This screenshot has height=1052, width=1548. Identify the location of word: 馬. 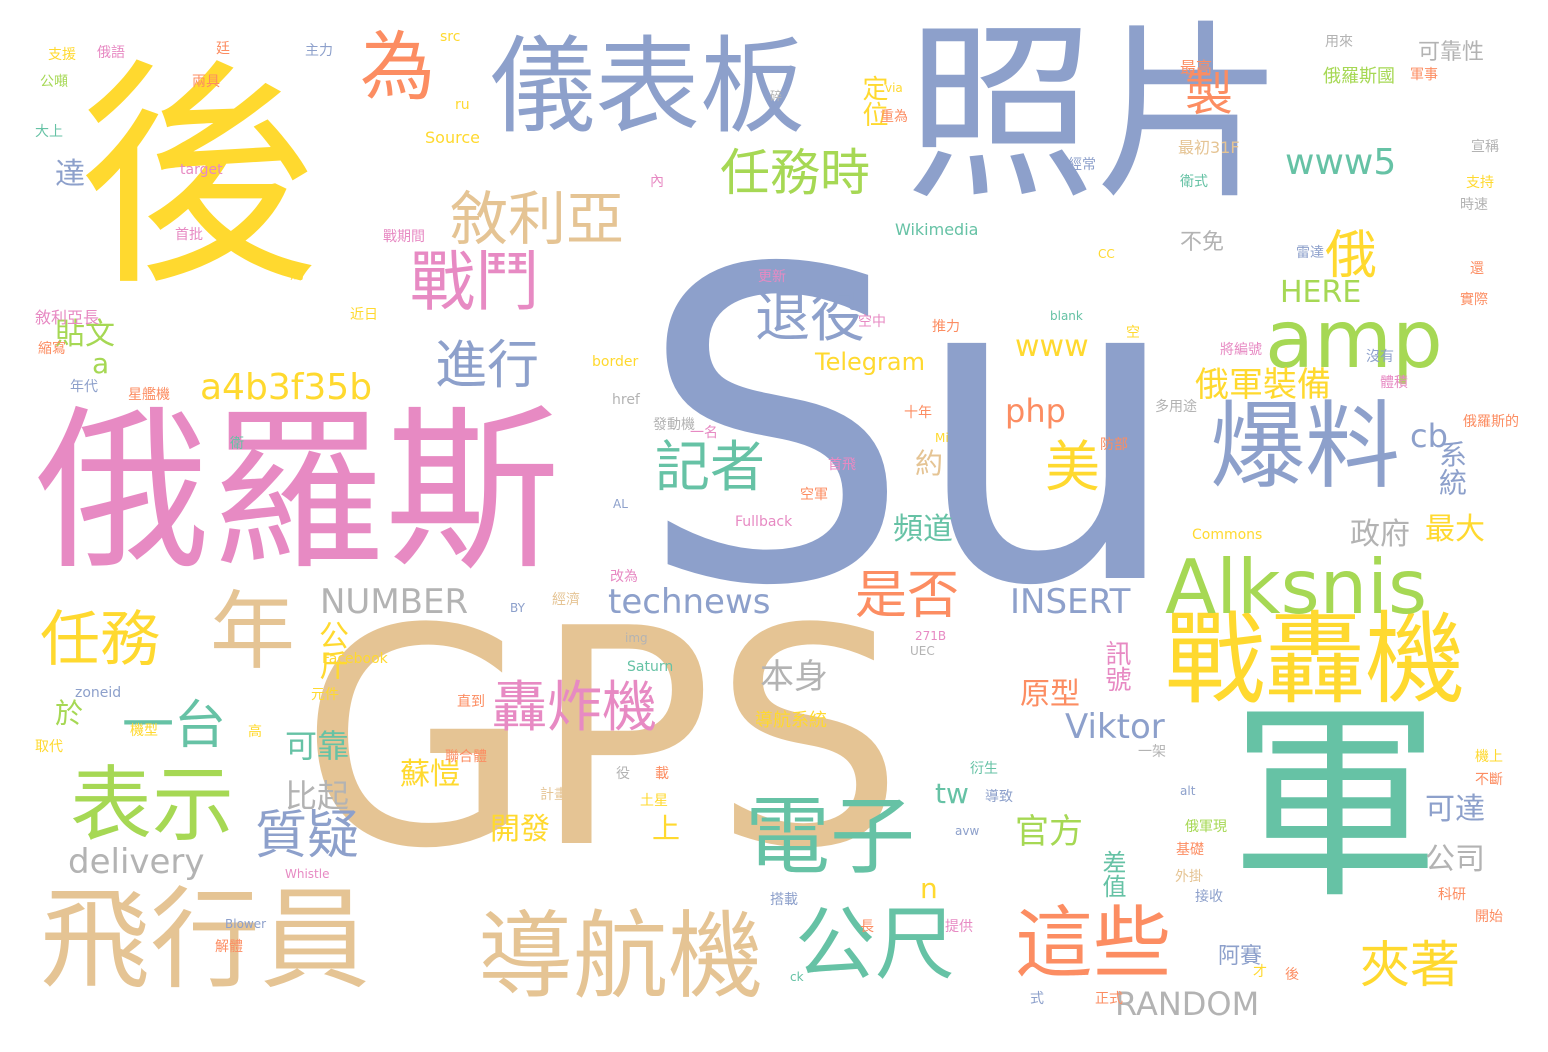
(297, 275).